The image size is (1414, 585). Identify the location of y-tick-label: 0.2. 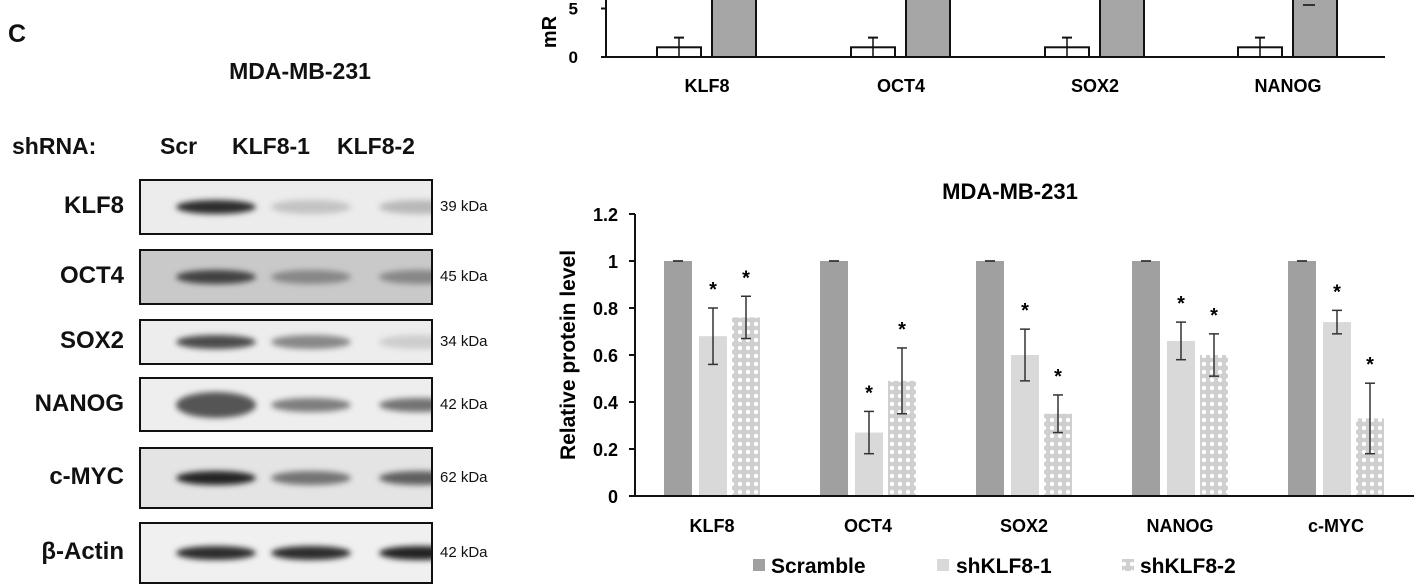
(605, 450).